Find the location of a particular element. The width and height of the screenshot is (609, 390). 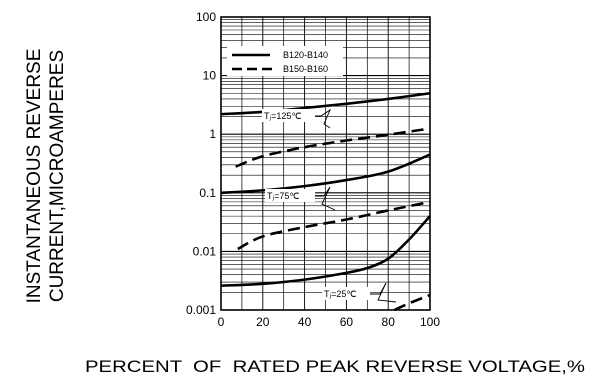

x-tick-label: 20 is located at coordinates (263, 322).